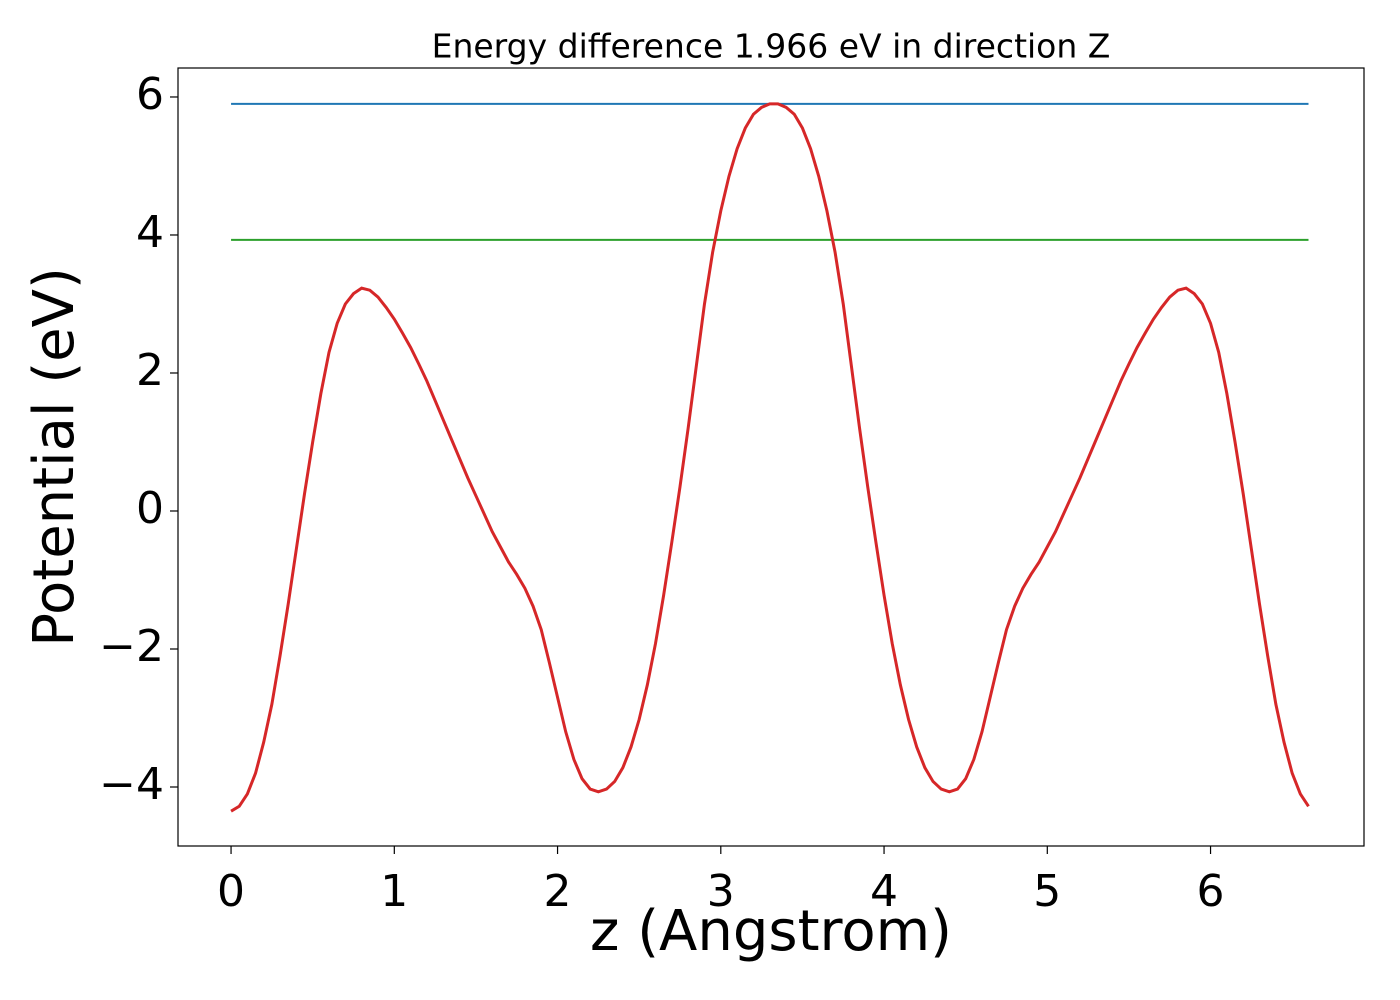  What do you see at coordinates (150, 508) in the screenshot?
I see `y-tick-label: 0` at bounding box center [150, 508].